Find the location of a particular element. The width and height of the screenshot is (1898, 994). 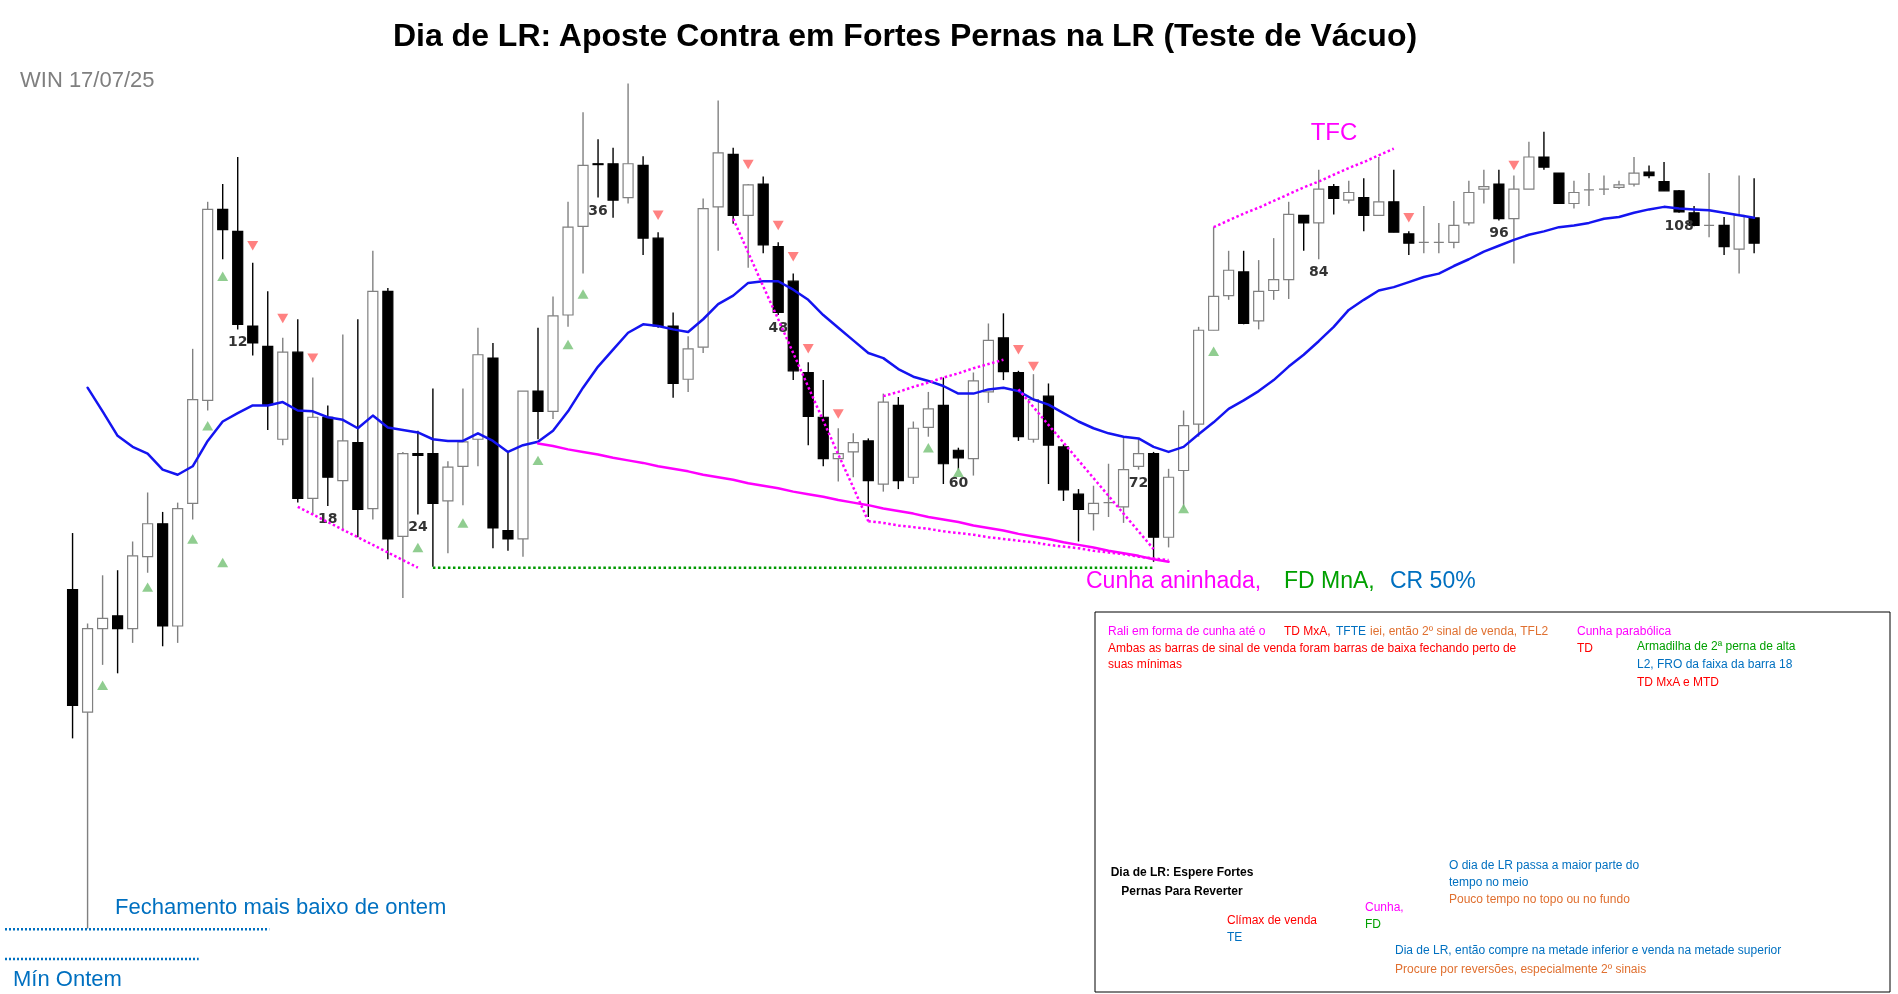

annotation: Clímax de venda is located at coordinates (1272, 920).